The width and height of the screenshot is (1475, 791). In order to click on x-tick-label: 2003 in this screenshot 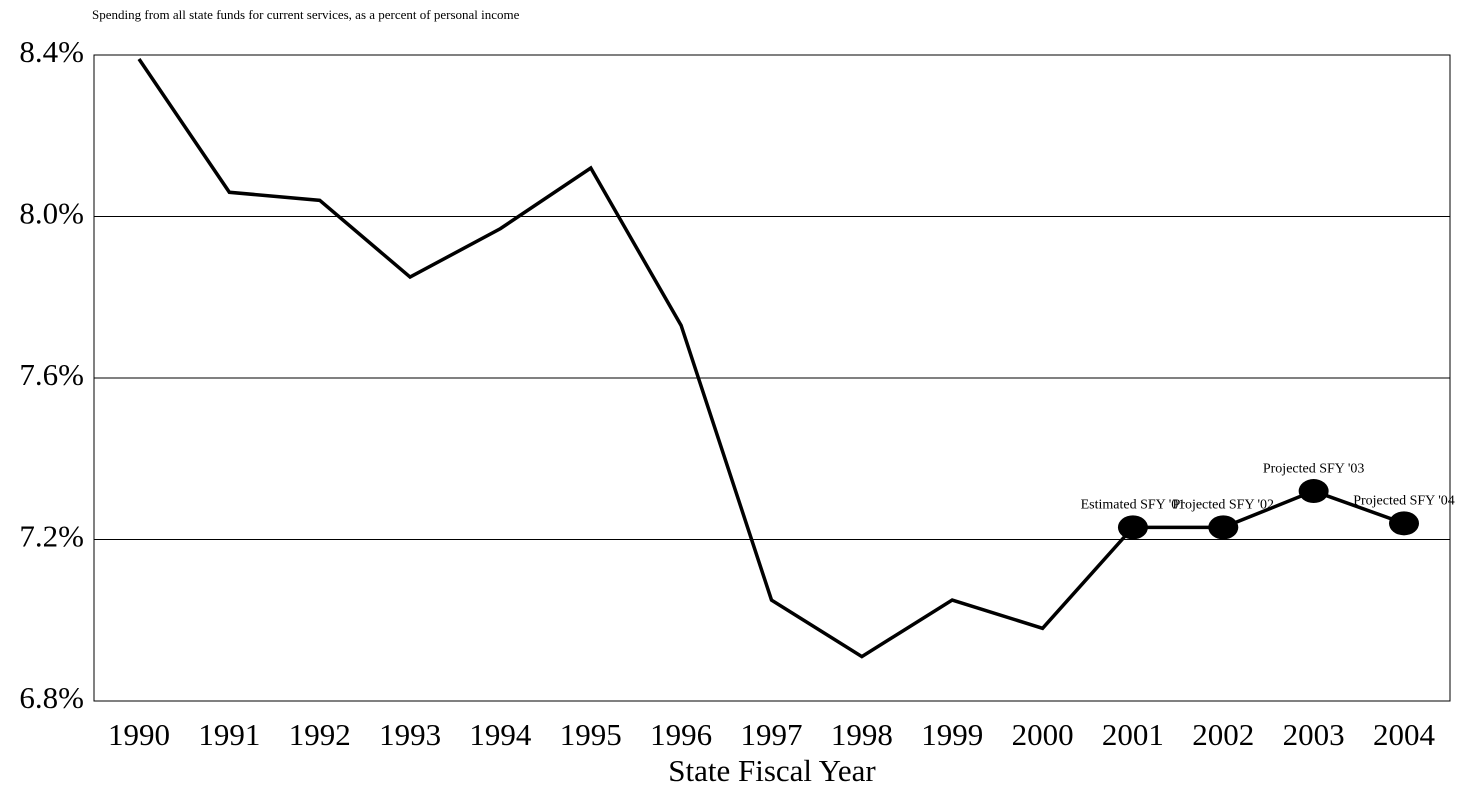, I will do `click(1314, 734)`.